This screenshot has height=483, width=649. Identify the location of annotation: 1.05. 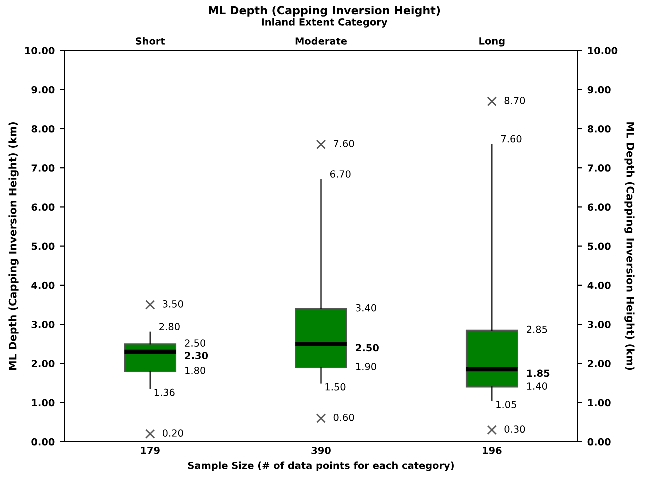
(506, 404).